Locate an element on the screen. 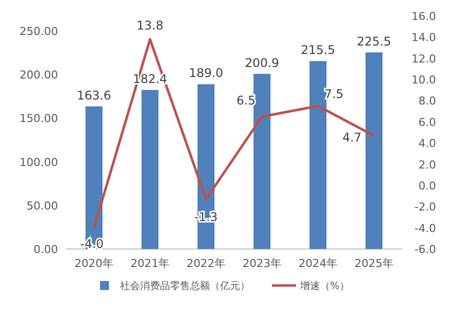 This screenshot has width=457, height=314. x-tick-label: 2024年 is located at coordinates (318, 263).